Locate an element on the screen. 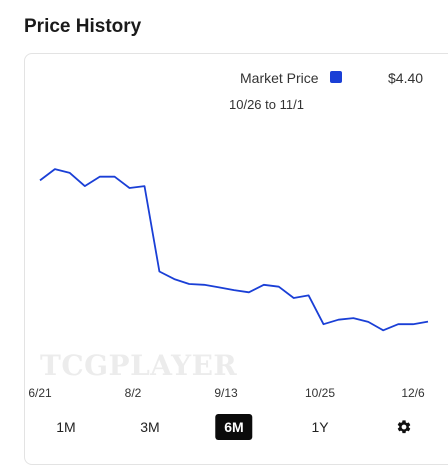  range-button-1m: 1M is located at coordinates (66, 427).